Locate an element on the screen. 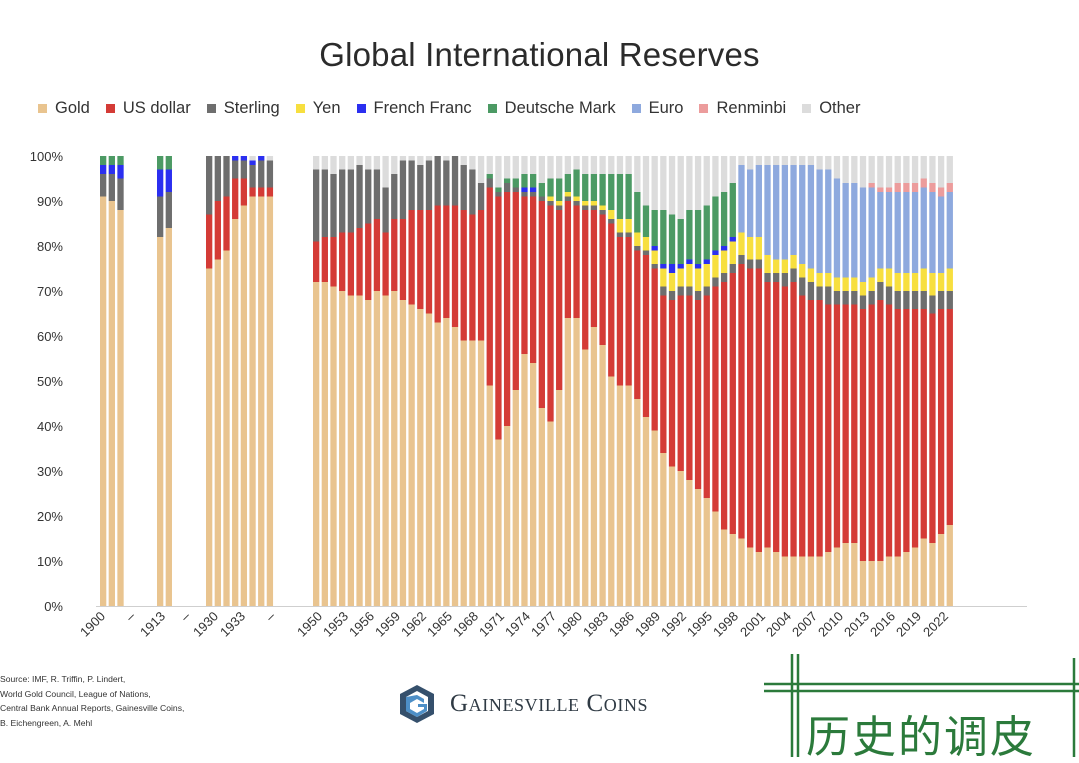 The height and width of the screenshot is (763, 1079). source-line: B. Eichengreen, A. Mehl is located at coordinates (46, 722).